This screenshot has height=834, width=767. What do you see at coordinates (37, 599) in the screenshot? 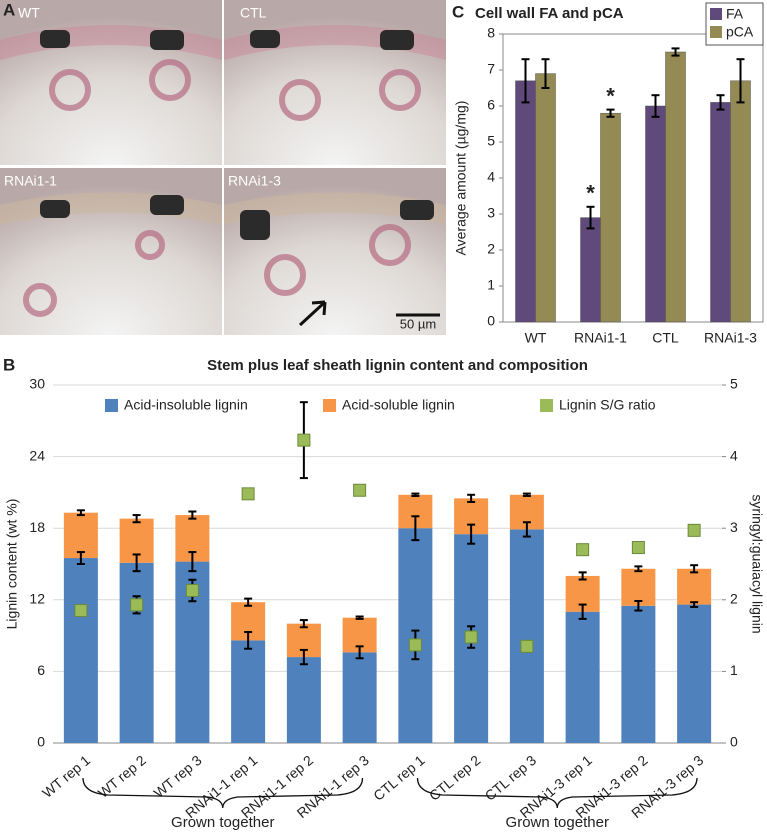
I see `y-tick-label: 12` at bounding box center [37, 599].